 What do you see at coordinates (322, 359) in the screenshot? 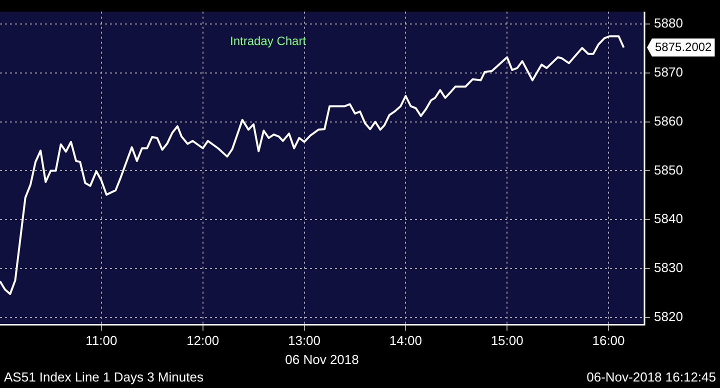
I see `x-axis-title: 06 Nov 2018` at bounding box center [322, 359].